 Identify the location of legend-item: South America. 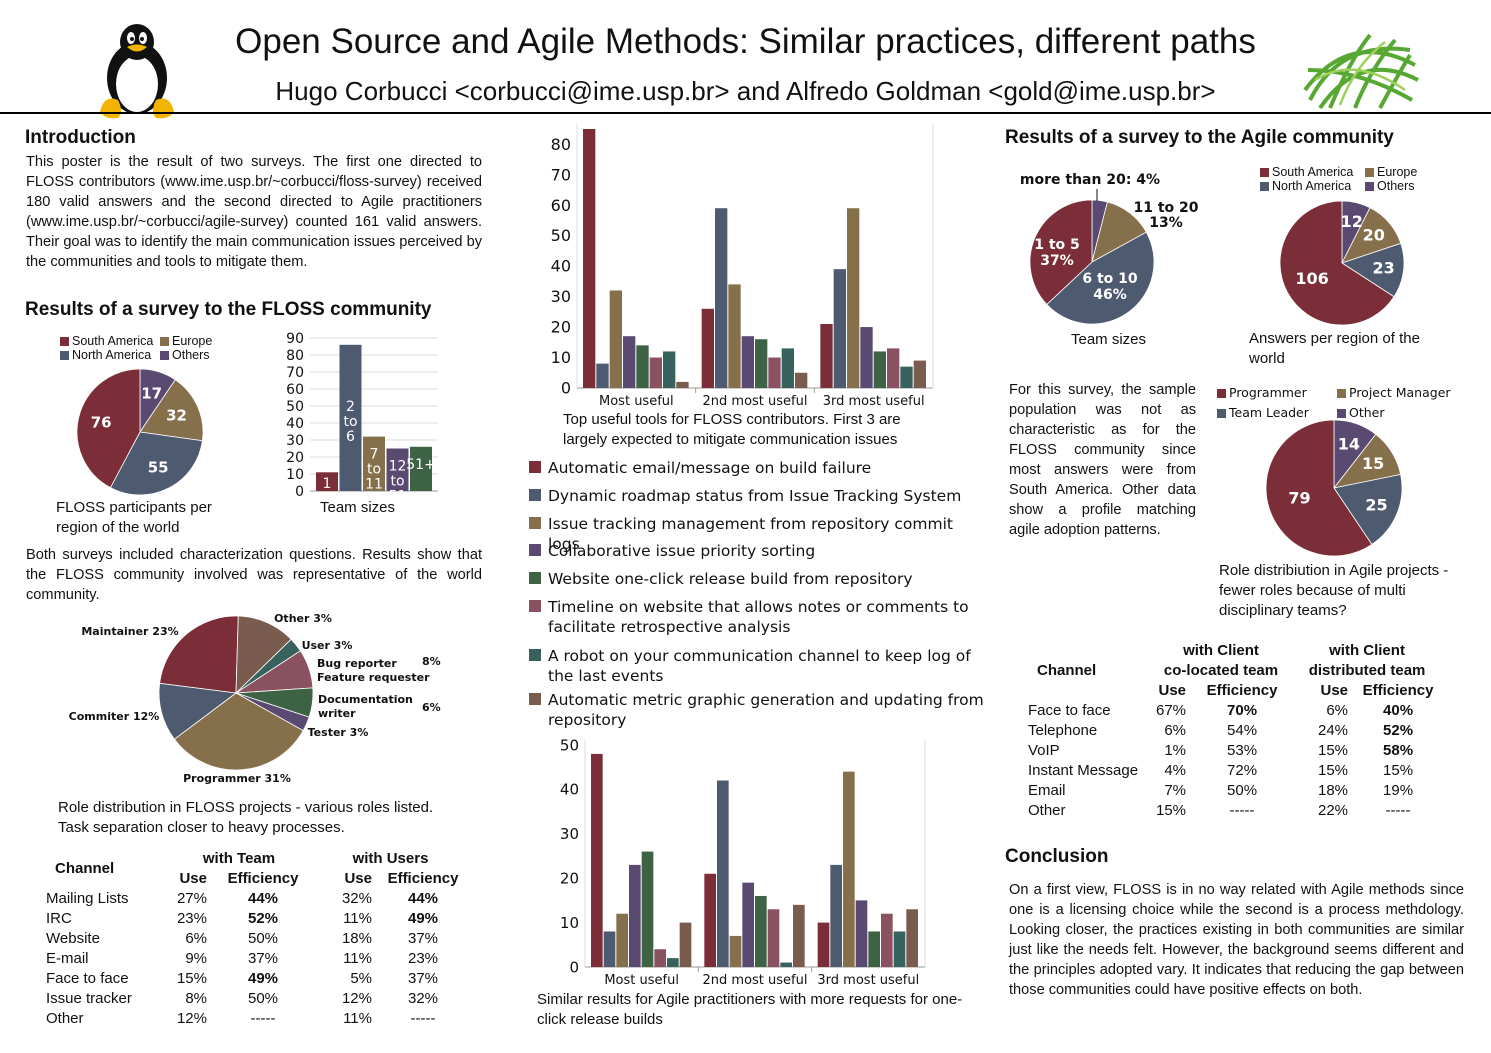
(1313, 172).